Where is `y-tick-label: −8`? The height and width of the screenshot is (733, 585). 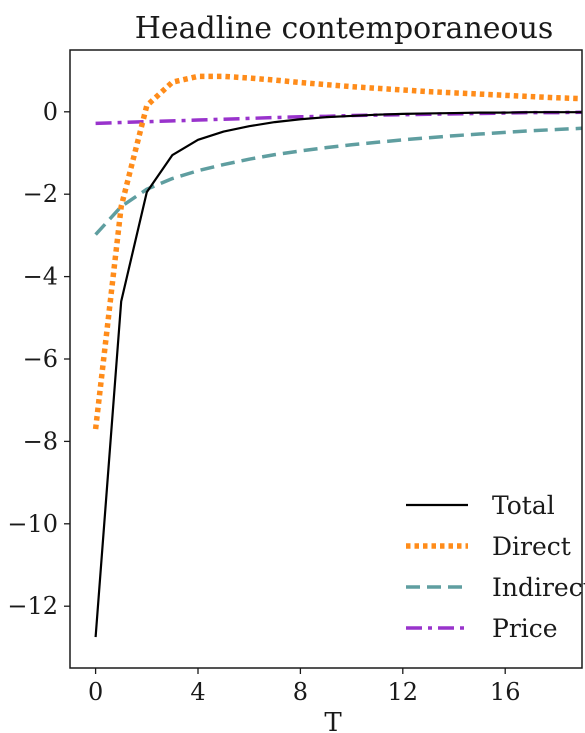
y-tick-label: −8 is located at coordinates (40, 441).